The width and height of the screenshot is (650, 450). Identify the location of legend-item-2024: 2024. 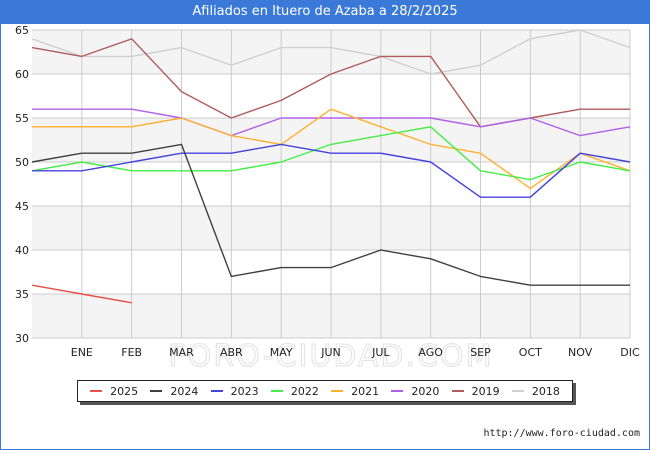
(174, 391).